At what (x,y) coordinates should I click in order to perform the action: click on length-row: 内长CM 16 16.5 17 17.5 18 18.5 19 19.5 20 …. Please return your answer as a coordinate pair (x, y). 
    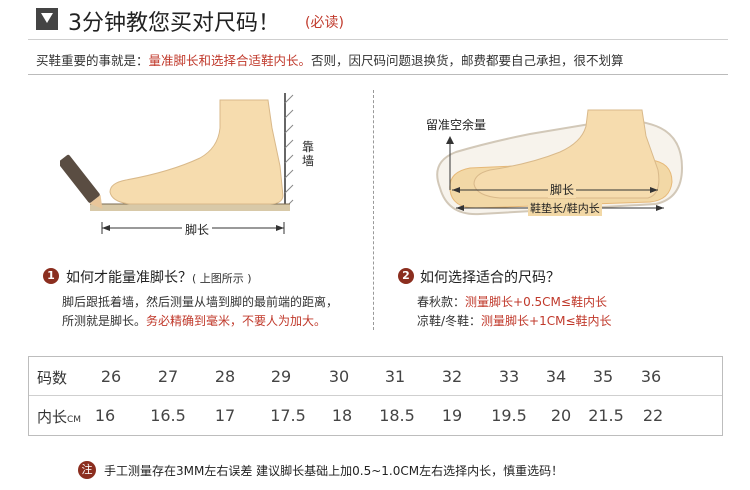
    Looking at the image, I should click on (375, 415).